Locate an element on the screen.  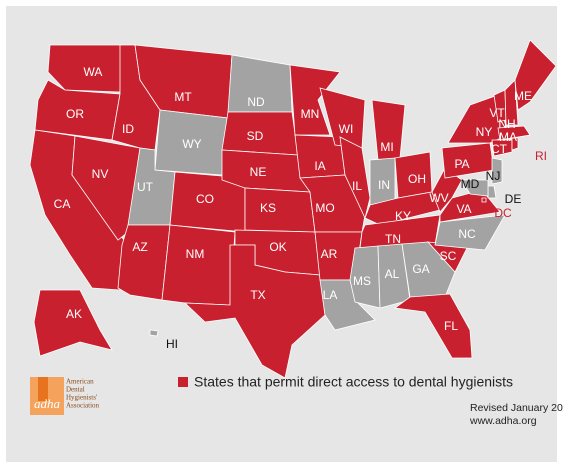
logo-mark: adha is located at coordinates (47, 403).